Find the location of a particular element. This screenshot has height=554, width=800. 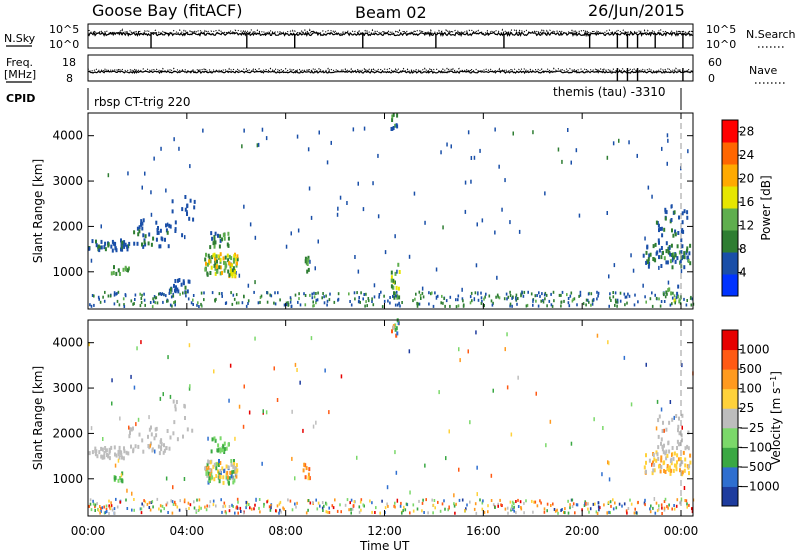

power-colorbar-swatches is located at coordinates (730, 208).